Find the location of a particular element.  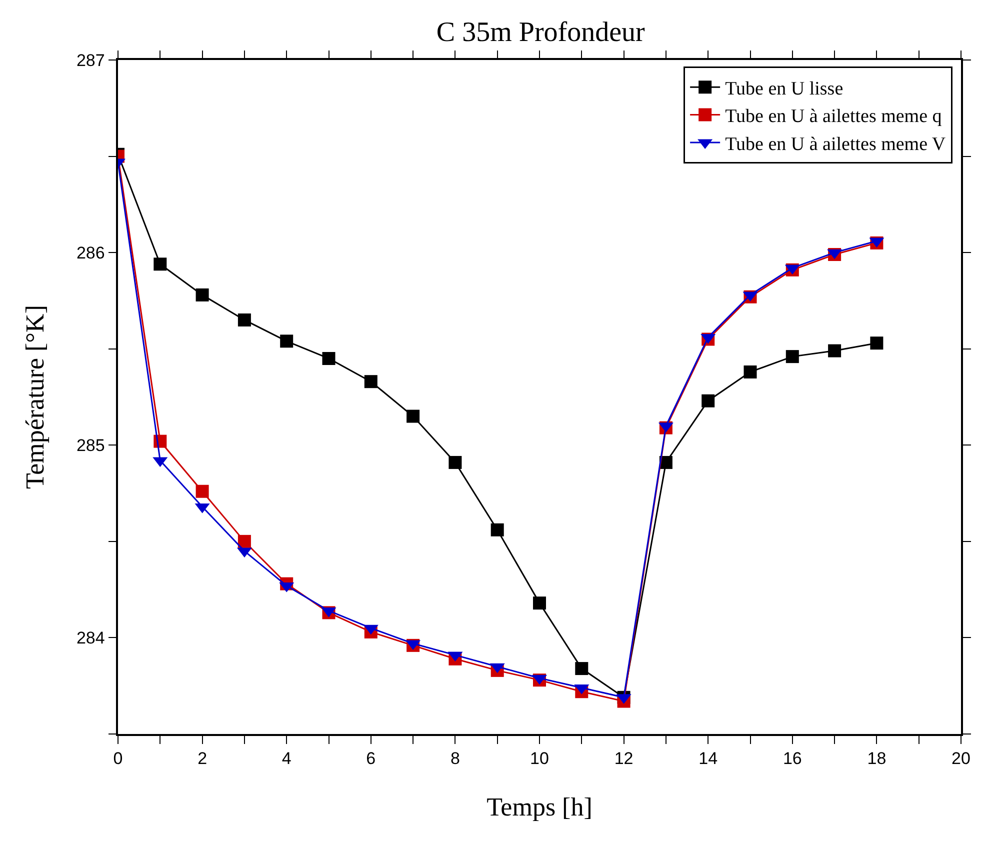

legend-label: Tube en U à ailettes meme q is located at coordinates (833, 117).